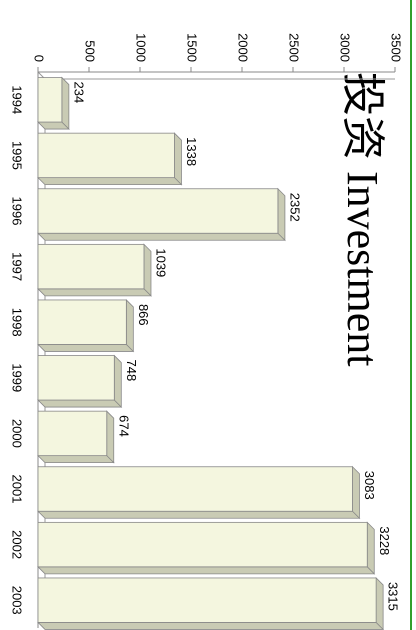 Image resolution: width=416 pixels, height=630 pixels. I want to click on y-tick-label: 1500, so click(192, 47).